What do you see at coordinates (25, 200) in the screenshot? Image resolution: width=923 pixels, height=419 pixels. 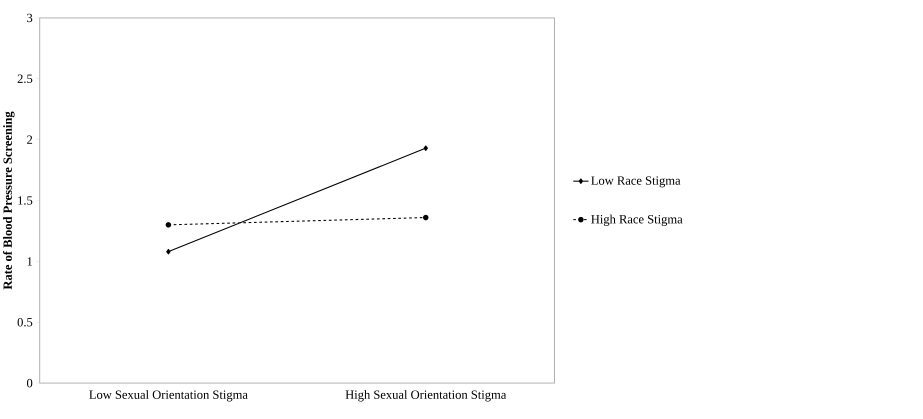 I see `y-tick-label: 1.5` at bounding box center [25, 200].